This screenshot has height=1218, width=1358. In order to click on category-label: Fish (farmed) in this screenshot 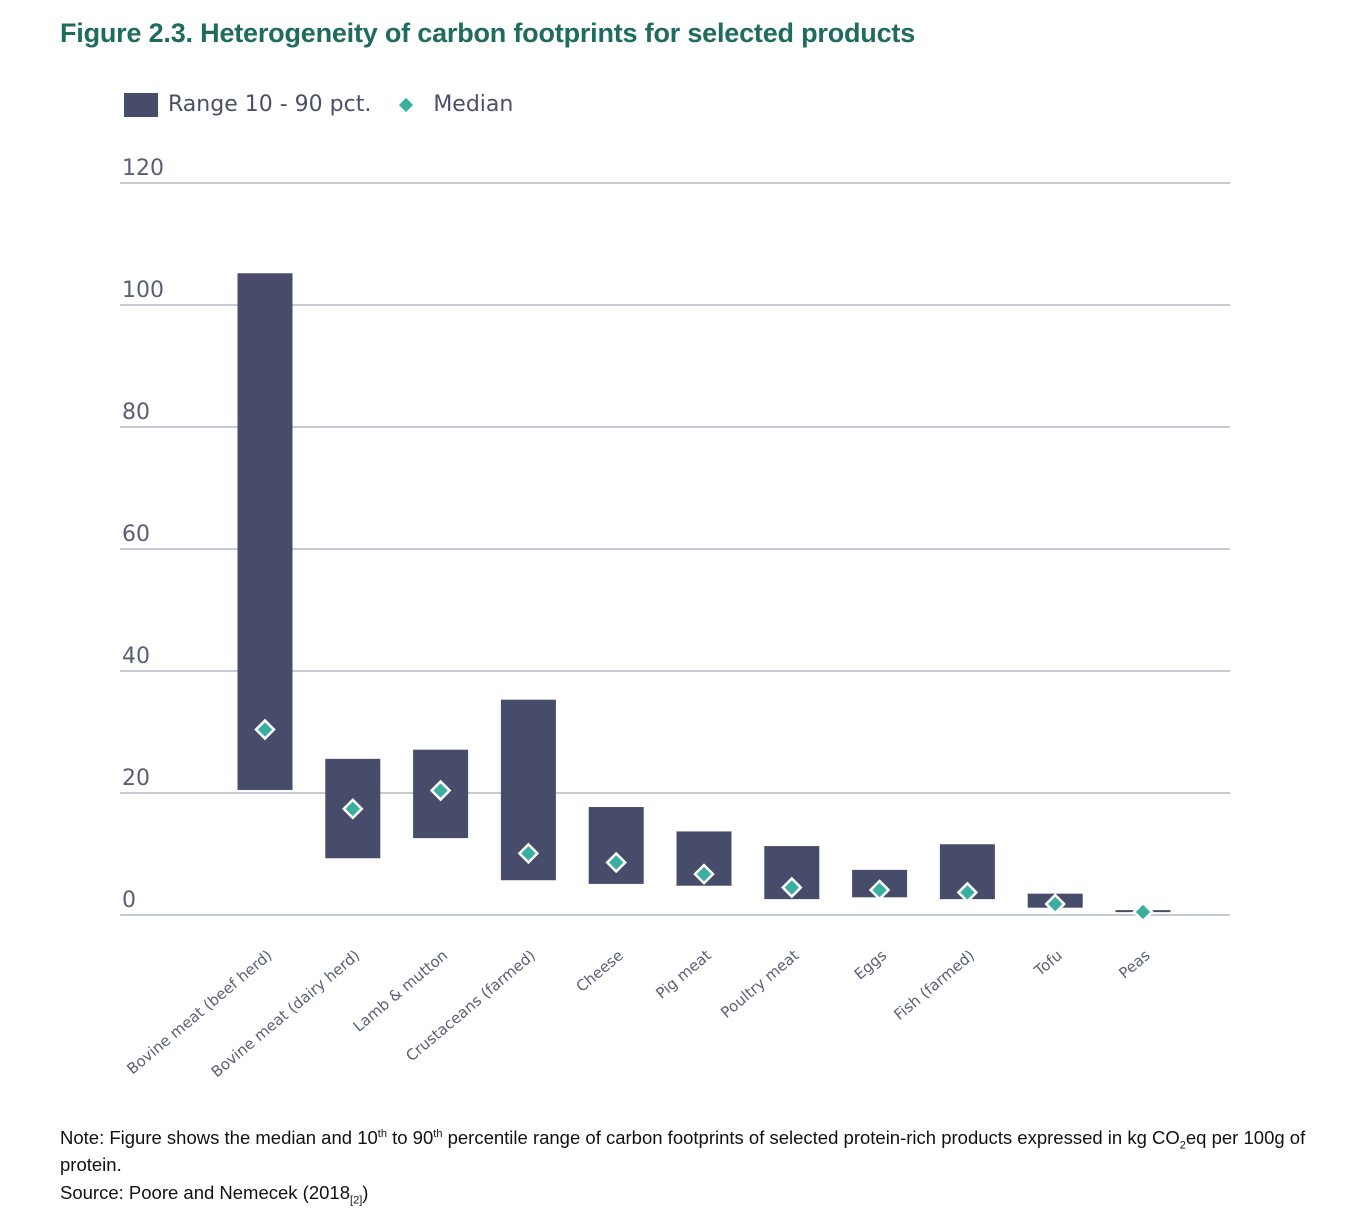, I will do `click(934, 985)`.